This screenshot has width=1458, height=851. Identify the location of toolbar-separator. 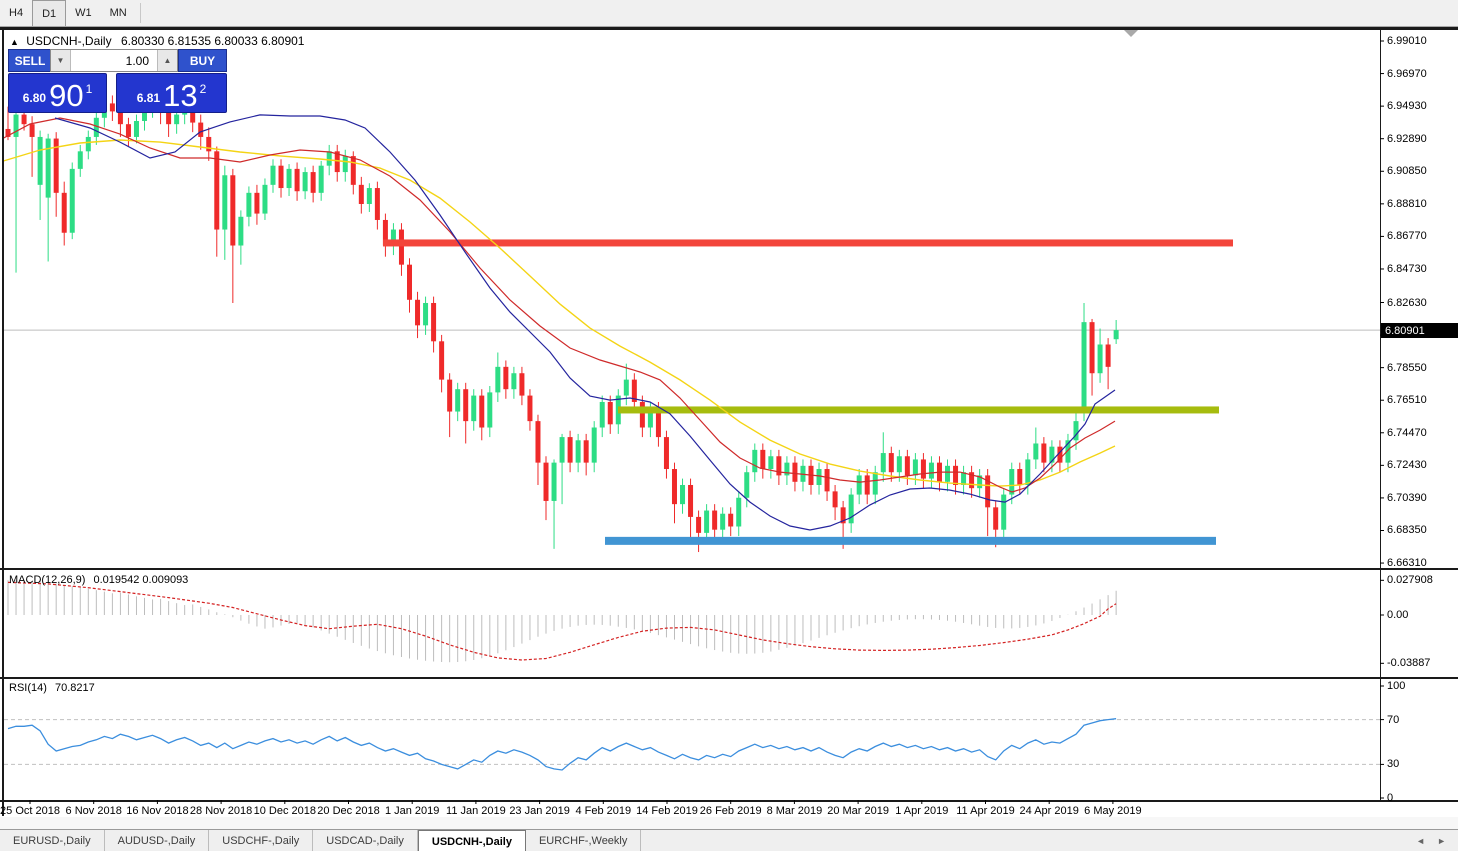
(140, 13).